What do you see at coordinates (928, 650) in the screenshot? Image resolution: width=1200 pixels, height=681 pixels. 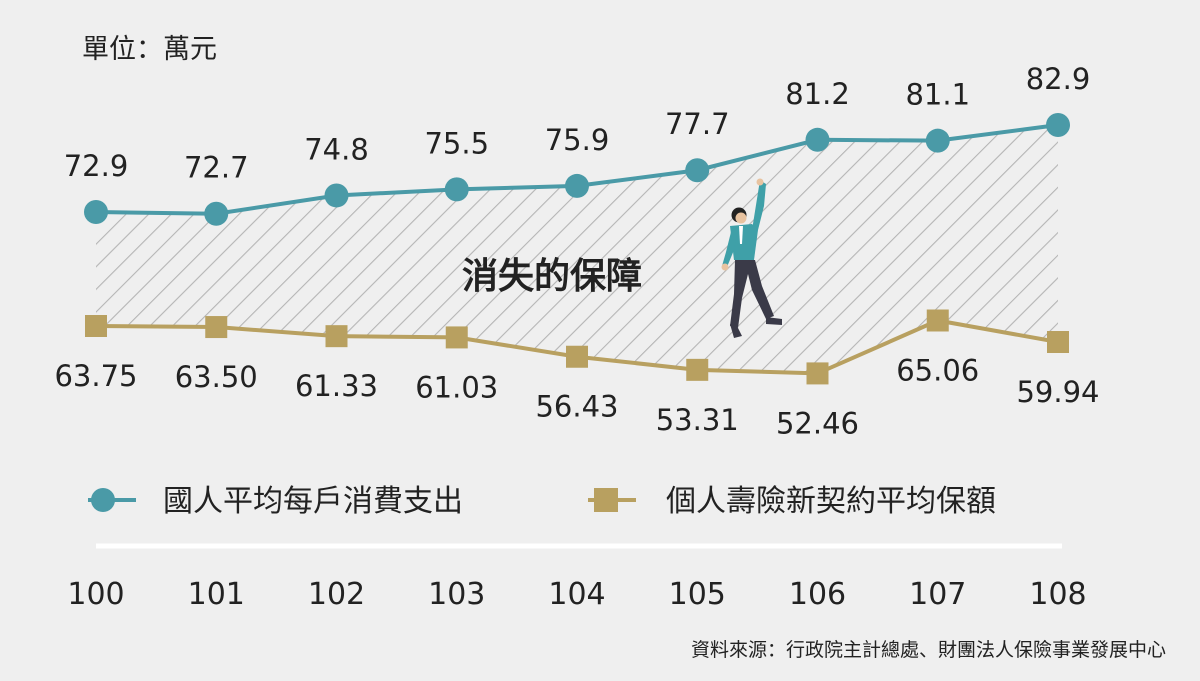 I see `source-note: 資料來源：行政院主計總處、財團法人保險事業發展中心` at bounding box center [928, 650].